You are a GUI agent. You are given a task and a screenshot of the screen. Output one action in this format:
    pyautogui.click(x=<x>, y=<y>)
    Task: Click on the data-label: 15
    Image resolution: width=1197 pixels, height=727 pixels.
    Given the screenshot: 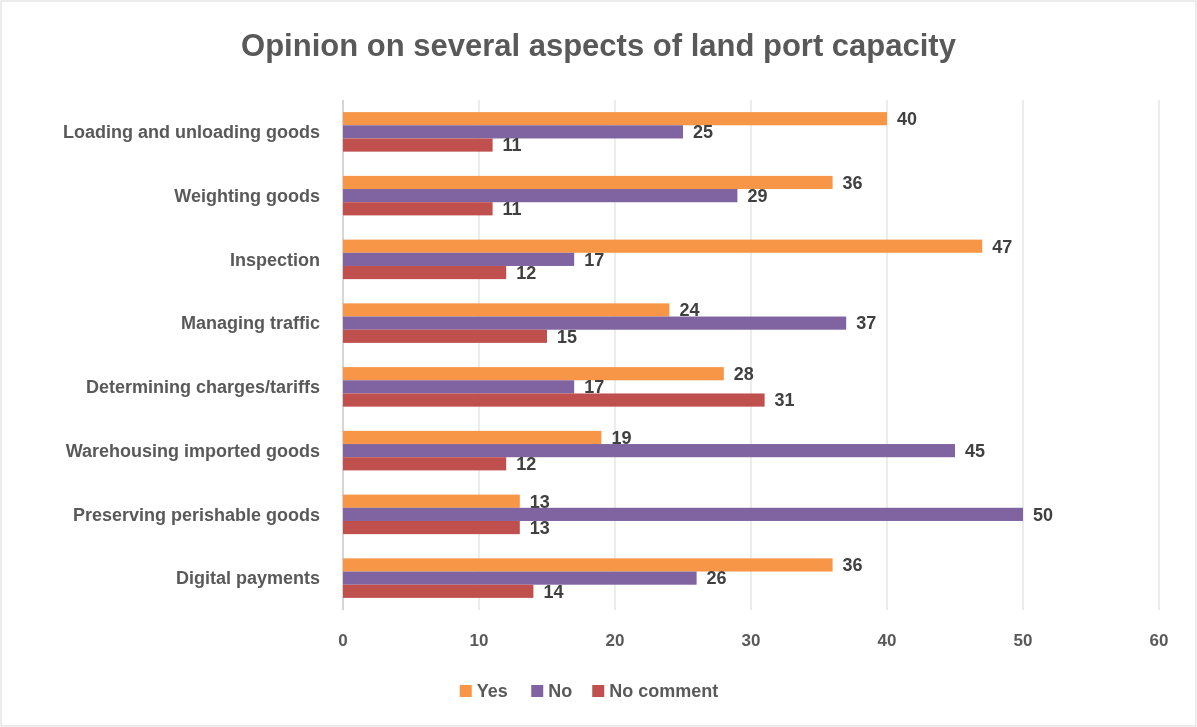 What is the action you would take?
    pyautogui.click(x=567, y=336)
    